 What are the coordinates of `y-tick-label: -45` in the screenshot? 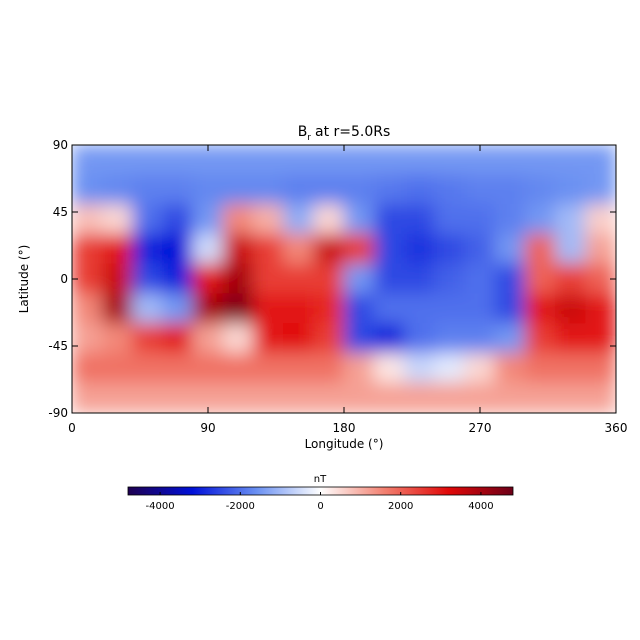 It's located at (58, 346).